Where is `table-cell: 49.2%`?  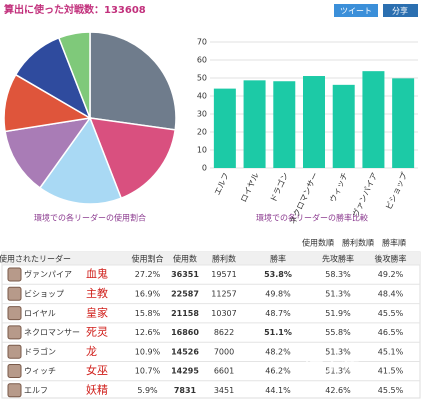 table-cell: 49.2% is located at coordinates (391, 274).